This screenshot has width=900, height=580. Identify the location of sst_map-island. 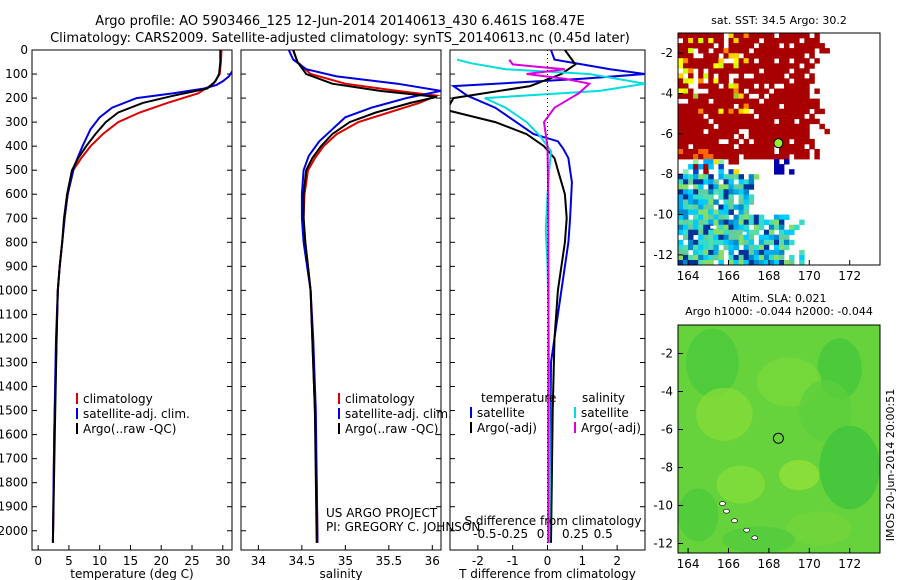
(713, 227).